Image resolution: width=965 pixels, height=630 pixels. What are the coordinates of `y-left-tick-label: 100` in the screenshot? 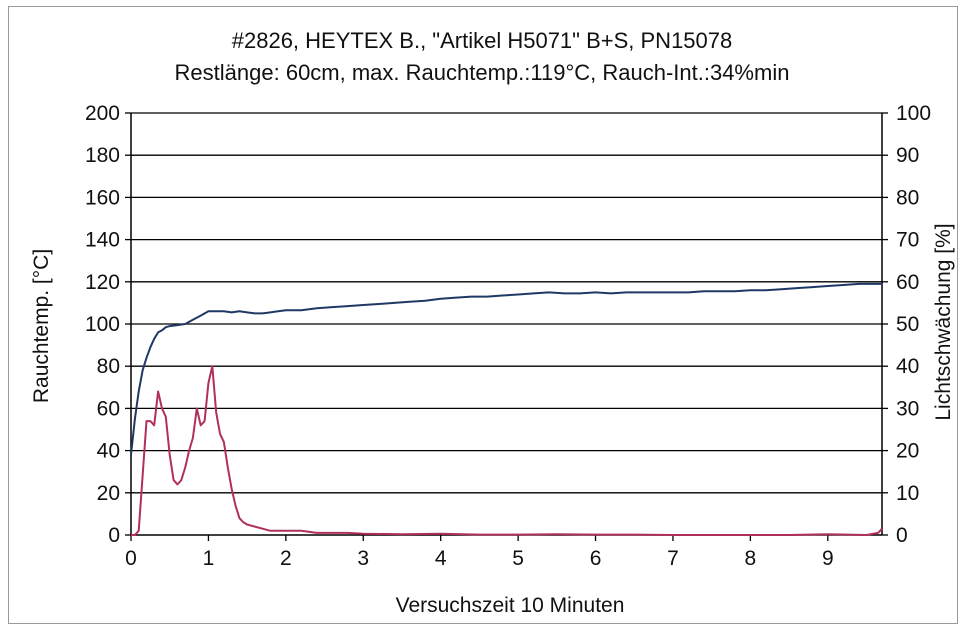 It's located at (102, 324).